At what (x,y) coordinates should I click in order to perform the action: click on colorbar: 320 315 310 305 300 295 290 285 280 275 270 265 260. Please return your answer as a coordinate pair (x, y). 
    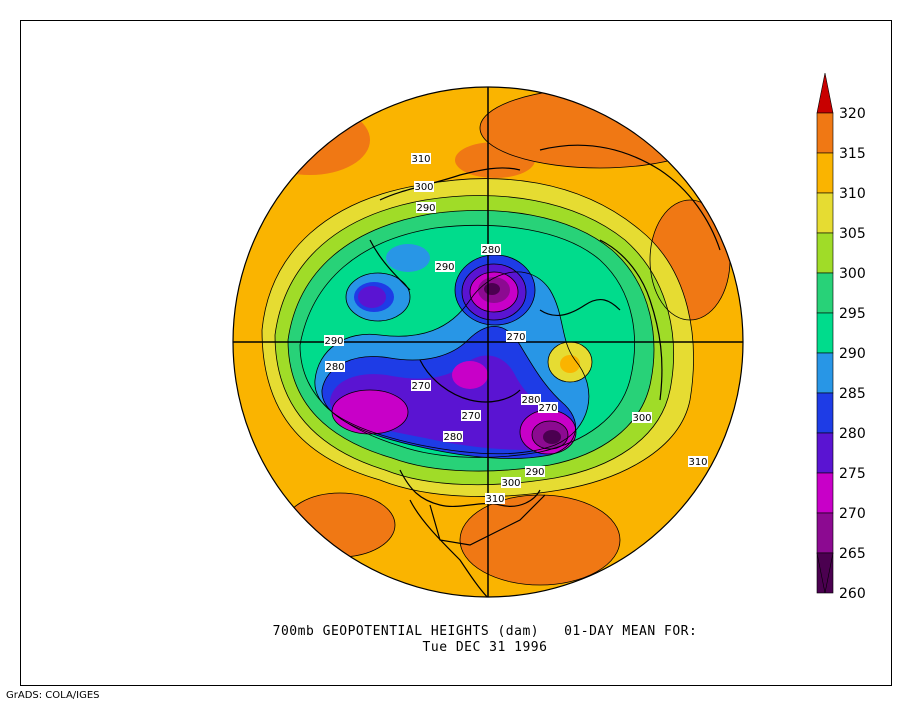
    Looking at the image, I should click on (841, 337).